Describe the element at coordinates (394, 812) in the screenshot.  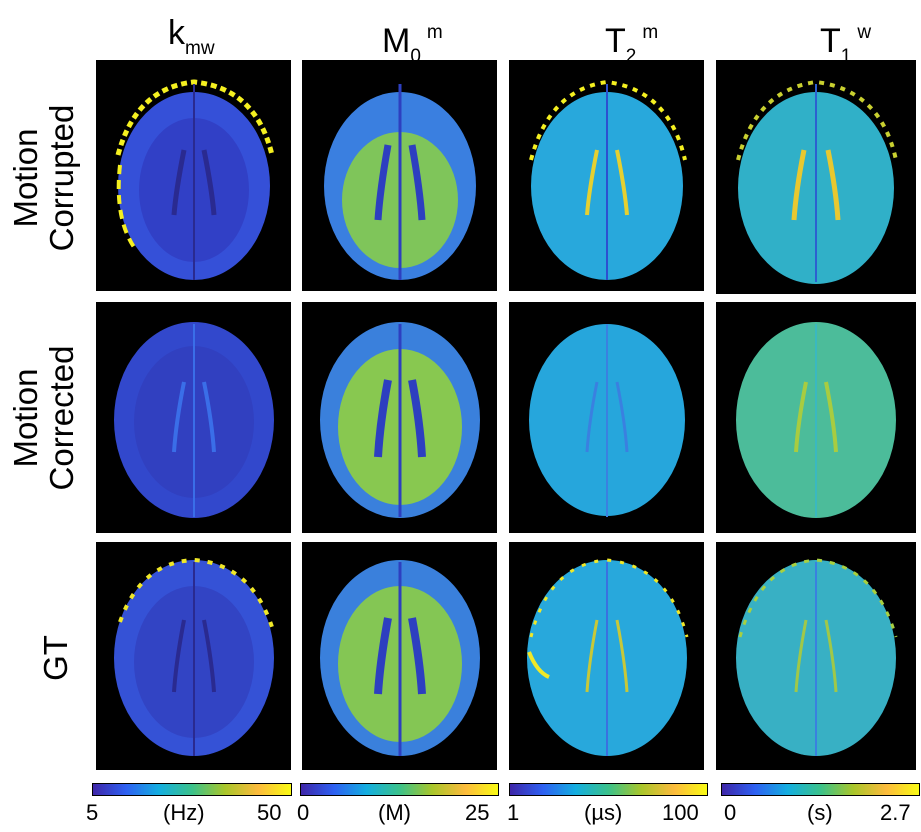
I see `colorbar-m0m-unit: (M)` at that location.